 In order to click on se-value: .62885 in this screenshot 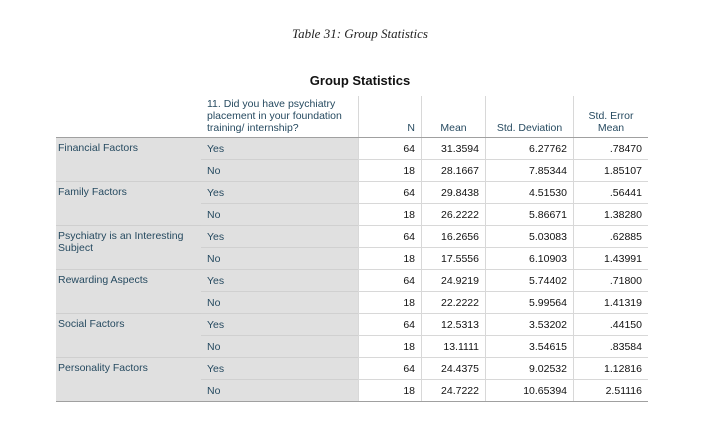, I will do `click(610, 236)`.